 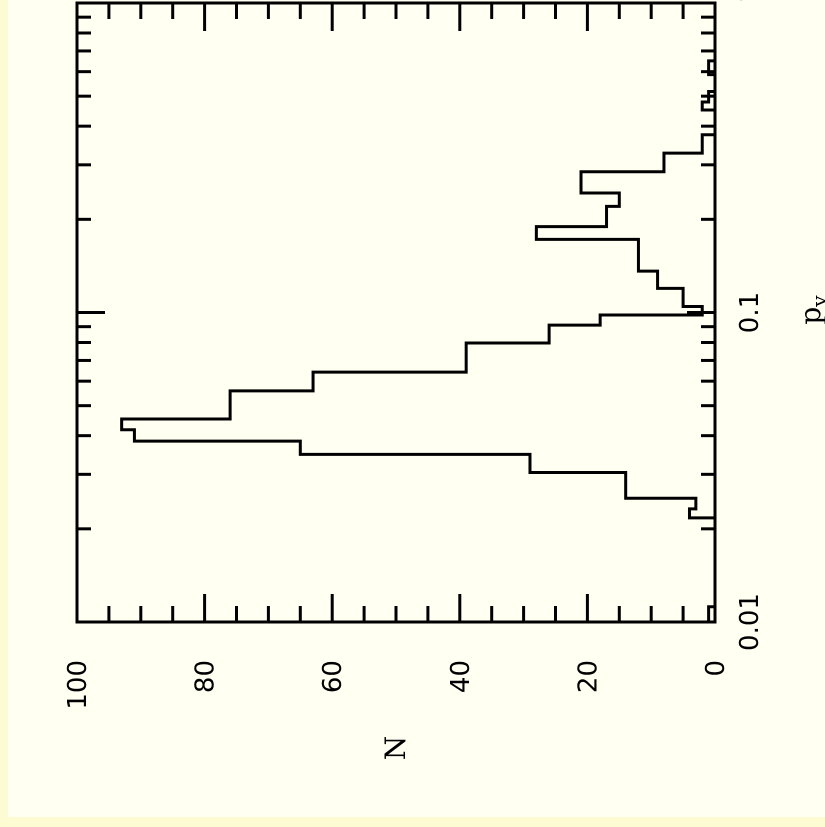 I want to click on y-tick-label: 80, so click(x=206, y=676).